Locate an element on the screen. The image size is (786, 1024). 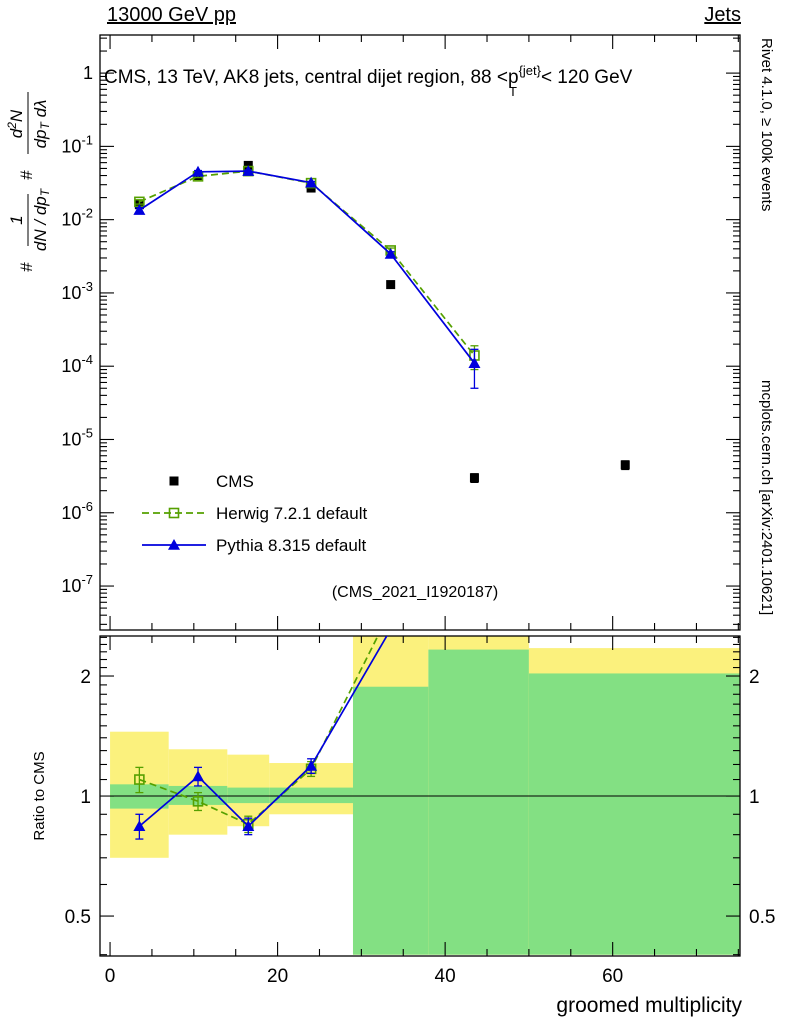
x-tick-label: 20 is located at coordinates (277, 976).